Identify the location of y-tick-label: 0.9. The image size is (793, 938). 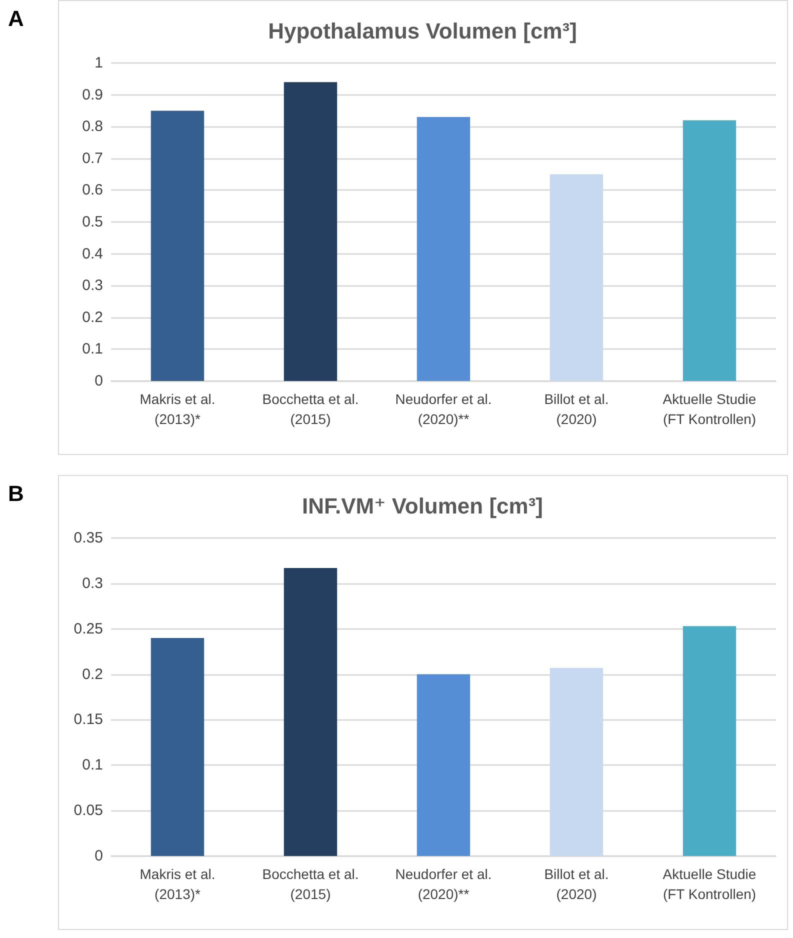
(92, 95).